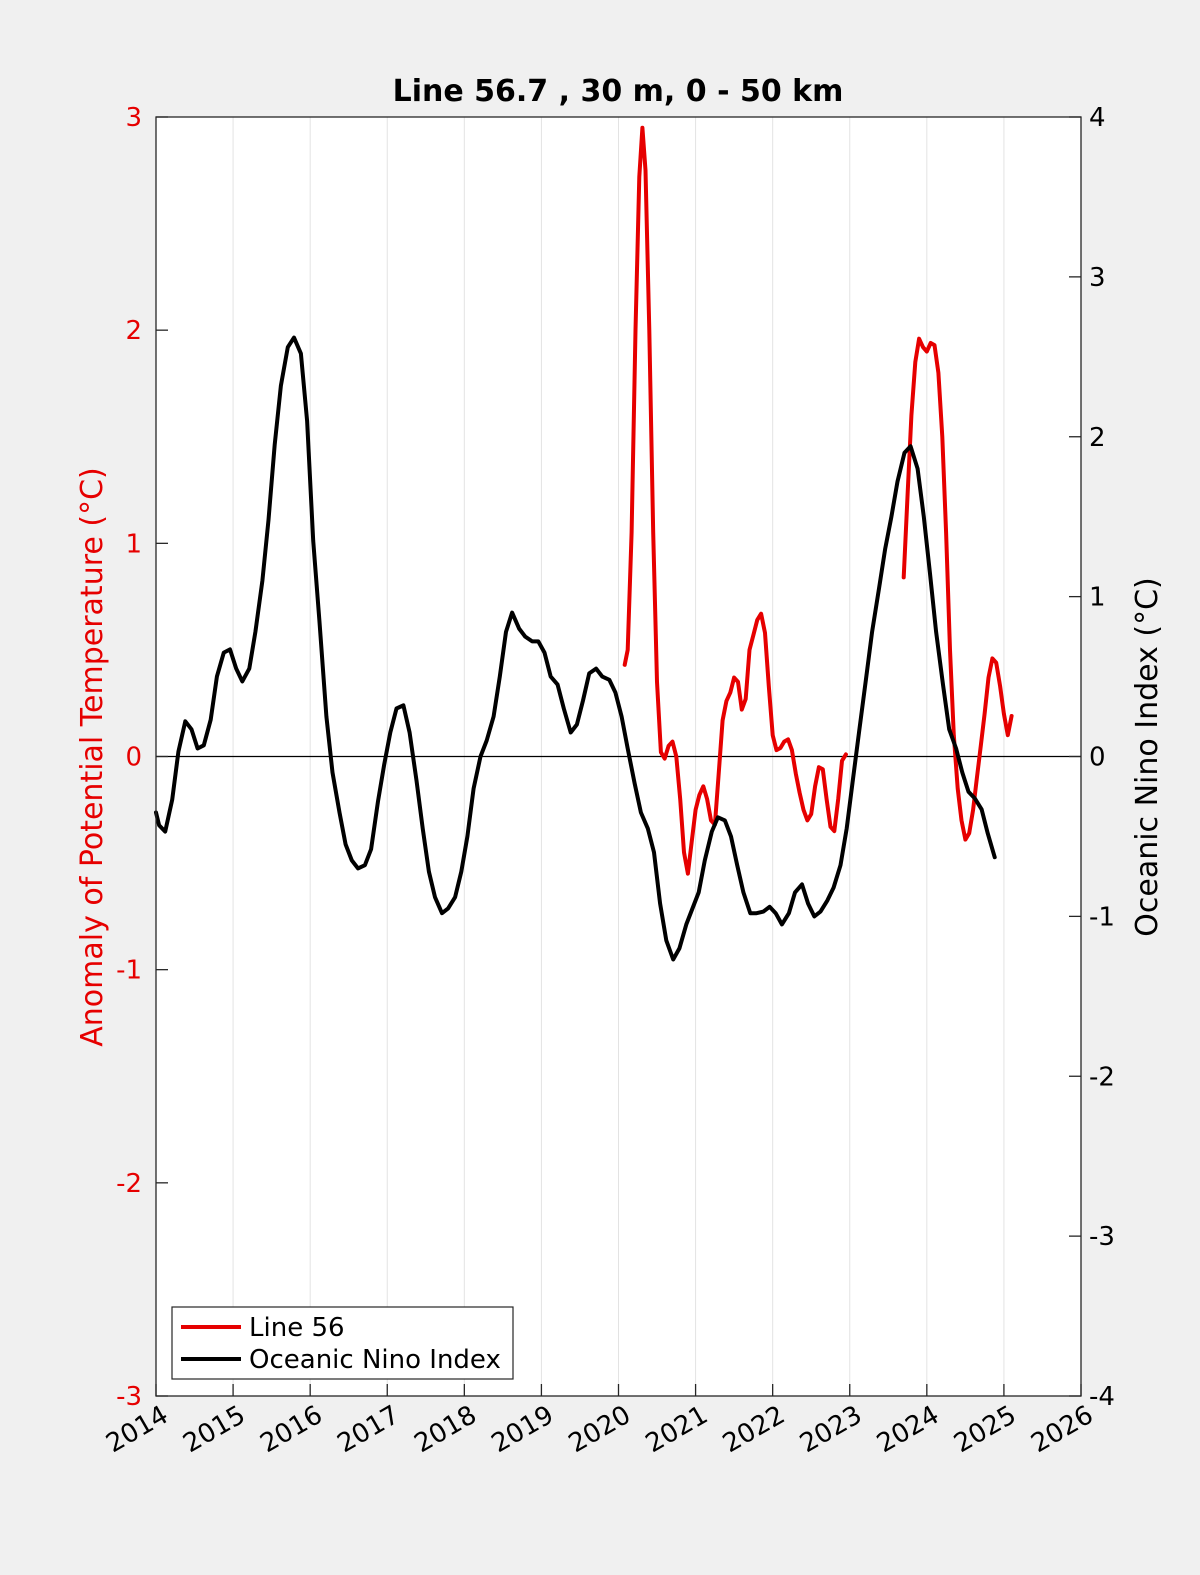 Image resolution: width=1200 pixels, height=1575 pixels. I want to click on right-tick-label: 0, so click(1097, 758).